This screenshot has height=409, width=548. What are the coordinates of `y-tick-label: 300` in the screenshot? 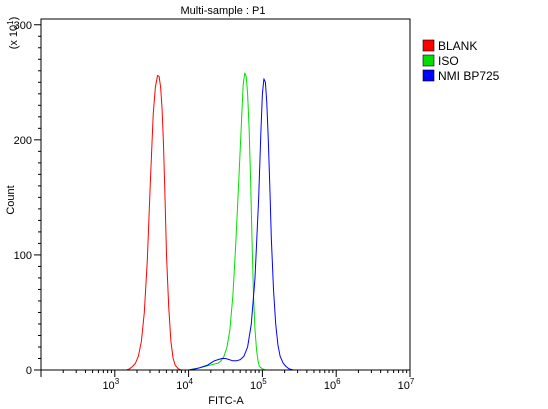 It's located at (23, 26).